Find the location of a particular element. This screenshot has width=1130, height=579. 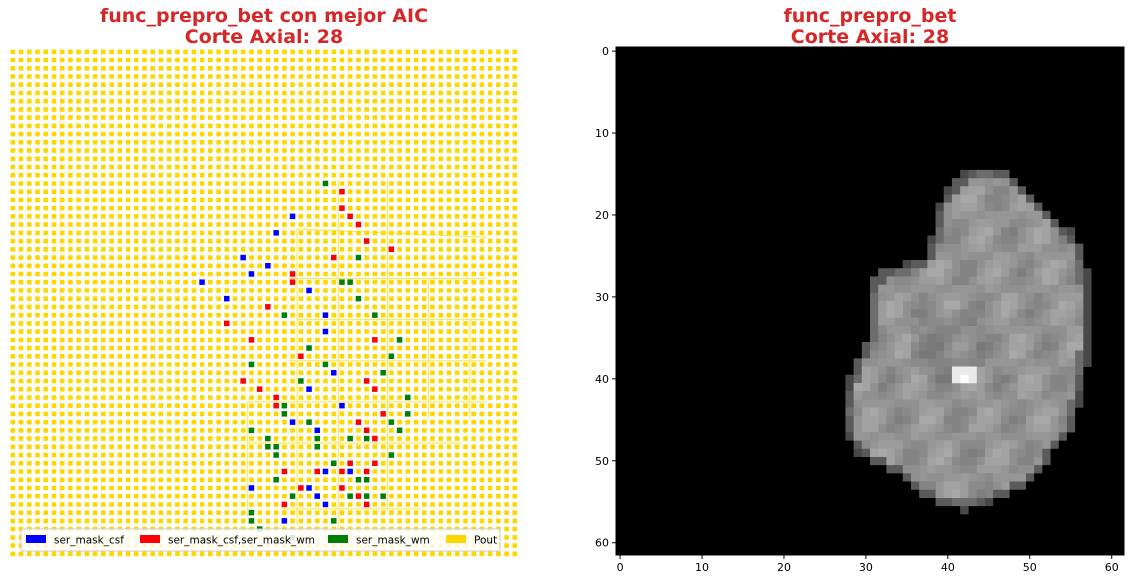

legend-item: Pout is located at coordinates (471, 541).